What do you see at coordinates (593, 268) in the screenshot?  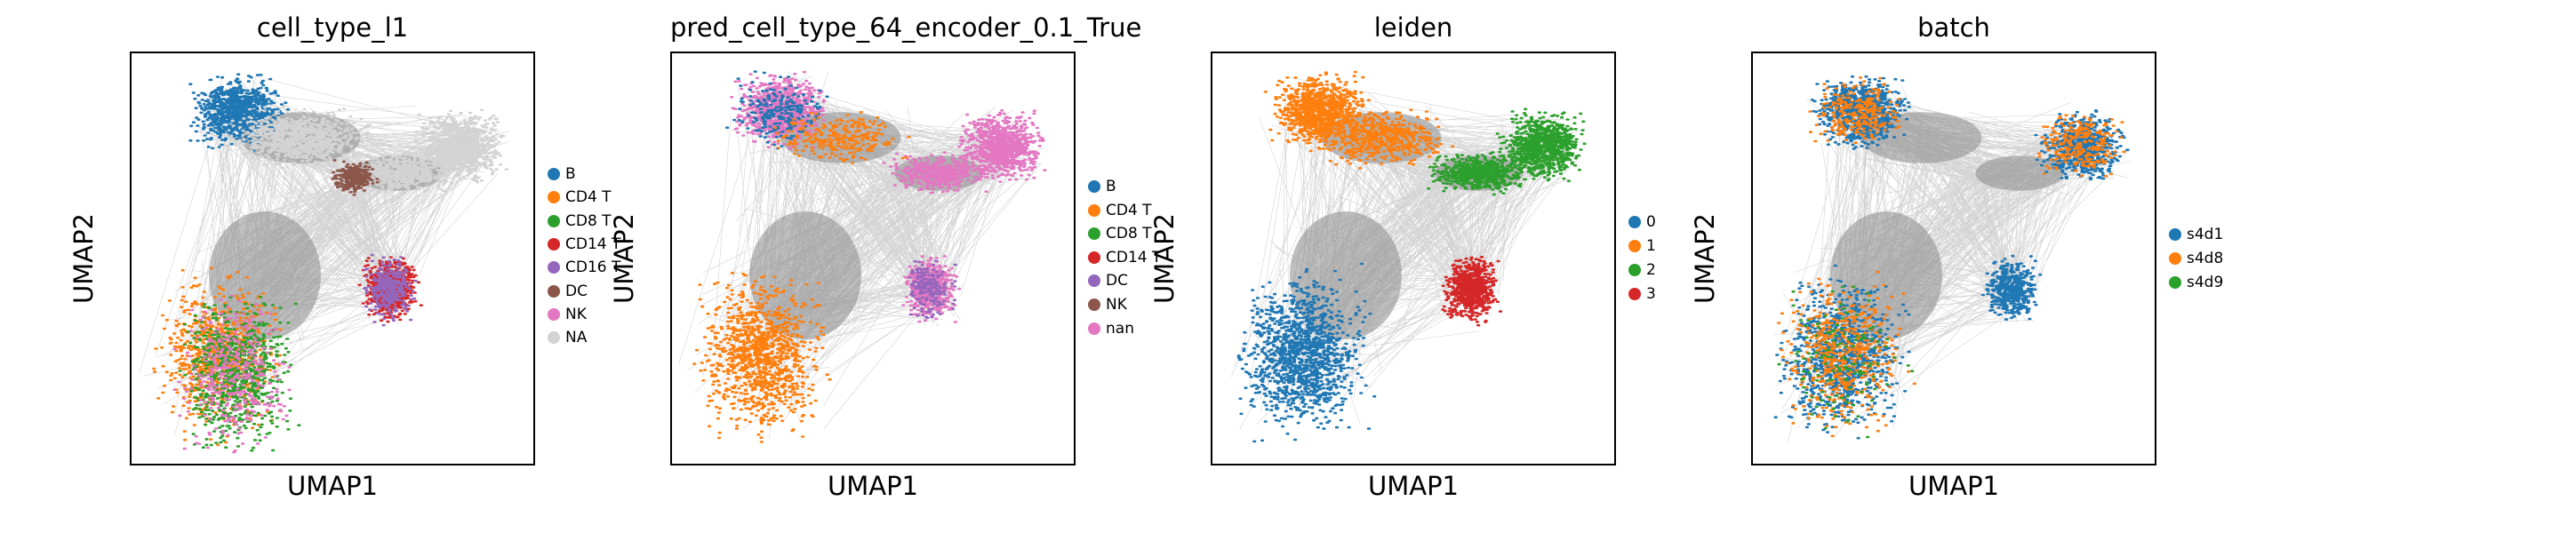 I see `legend-label: CD16 T` at bounding box center [593, 268].